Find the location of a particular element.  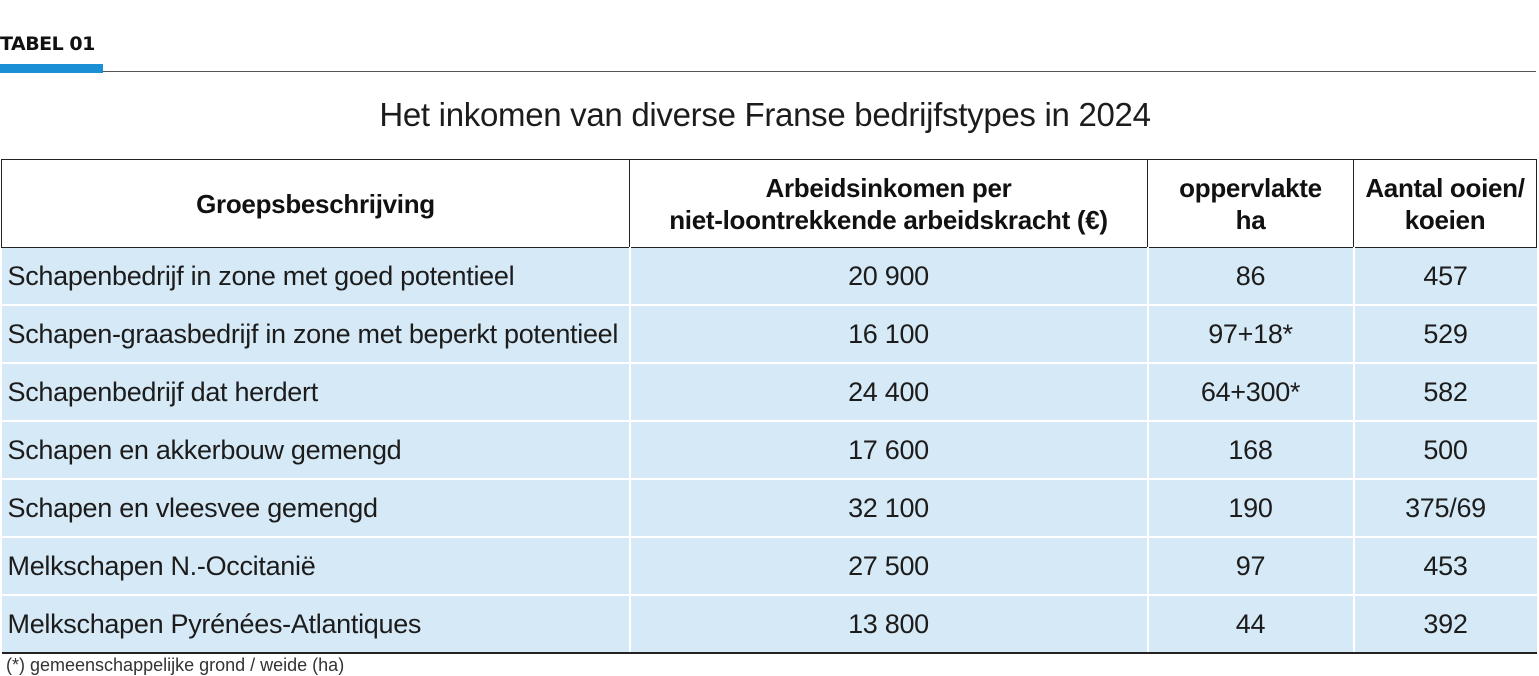

header-animals: Aantal ooien/ koeien is located at coordinates (1445, 203).